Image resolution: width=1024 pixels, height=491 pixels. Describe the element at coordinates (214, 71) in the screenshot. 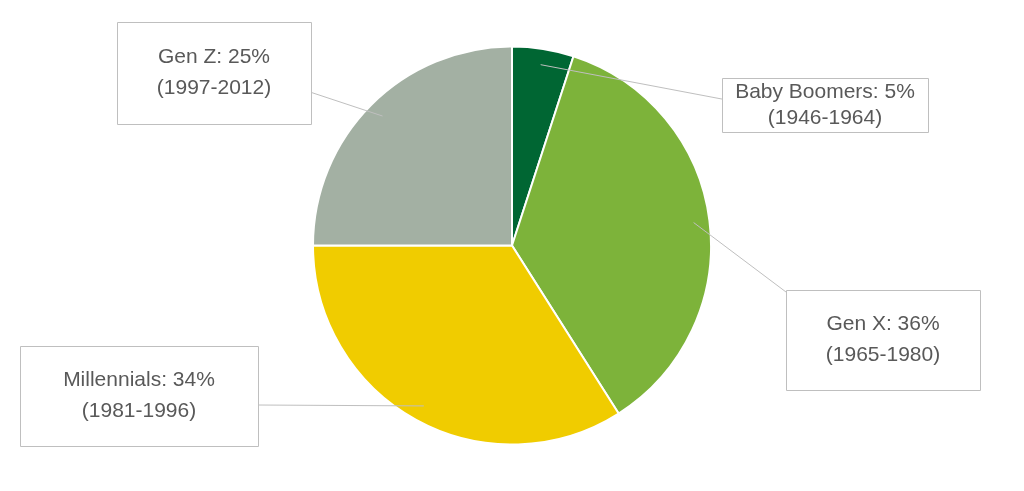

I see `slice-label: Gen Z: 25% (1997-2012)` at that location.